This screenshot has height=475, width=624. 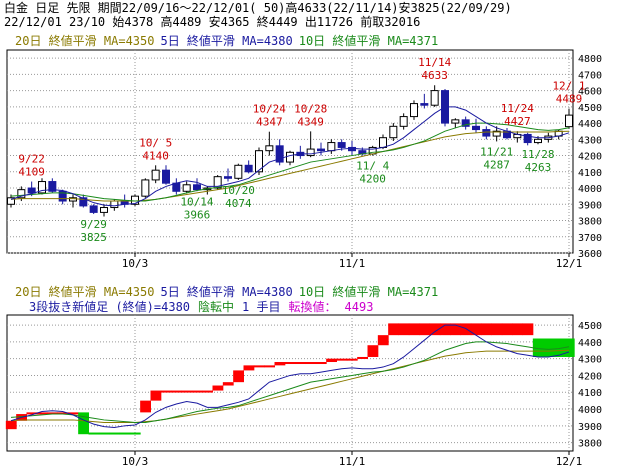 I want to click on annotation-price: 4109, so click(x=31, y=172).